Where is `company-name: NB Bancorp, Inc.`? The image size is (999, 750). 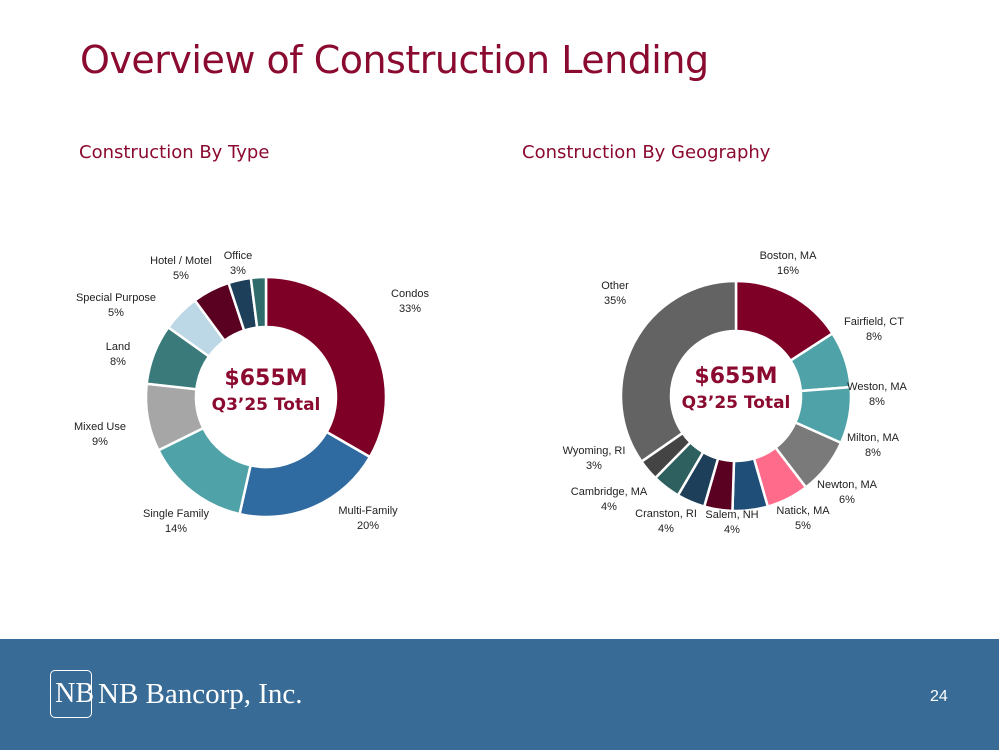 company-name: NB Bancorp, Inc. is located at coordinates (200, 693).